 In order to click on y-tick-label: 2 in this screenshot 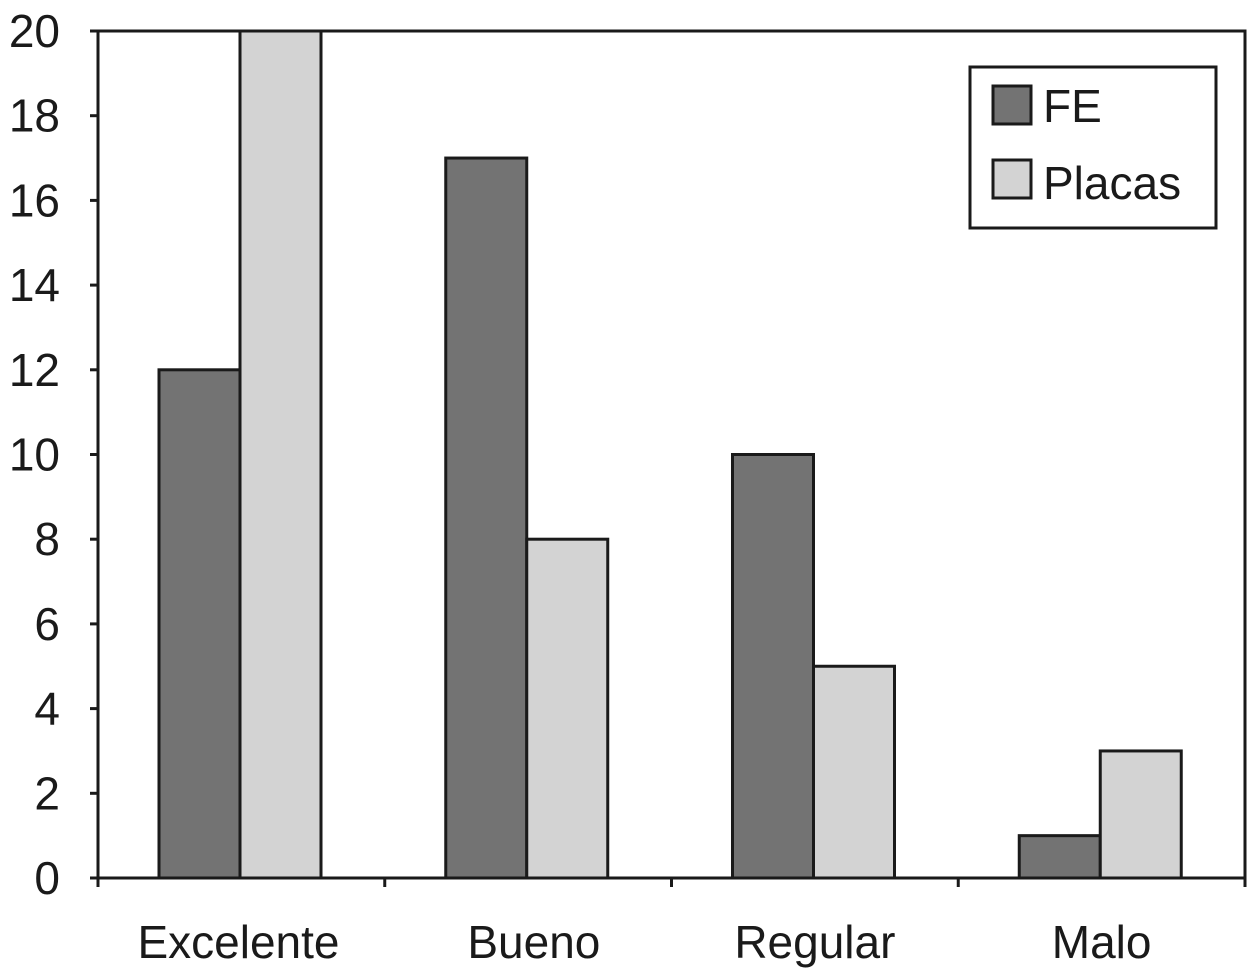, I will do `click(47, 793)`.